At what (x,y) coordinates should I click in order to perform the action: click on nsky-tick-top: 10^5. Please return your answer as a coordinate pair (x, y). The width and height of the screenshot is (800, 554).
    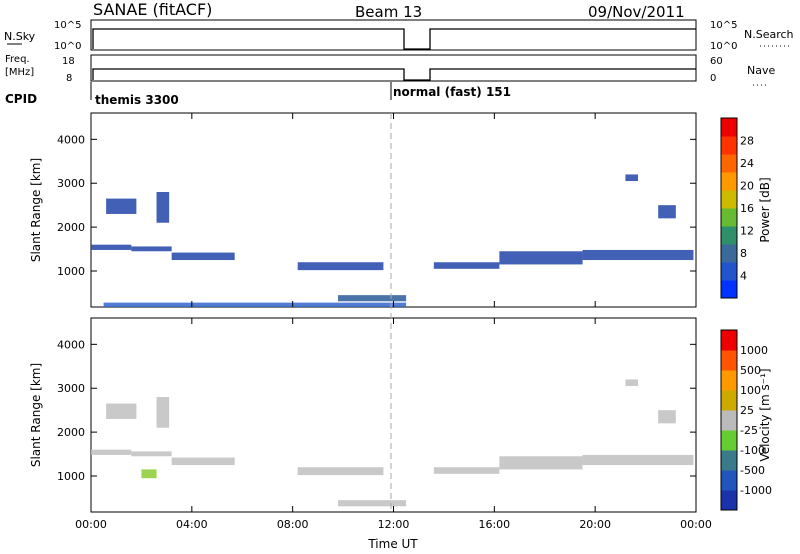
    Looking at the image, I should click on (67, 25).